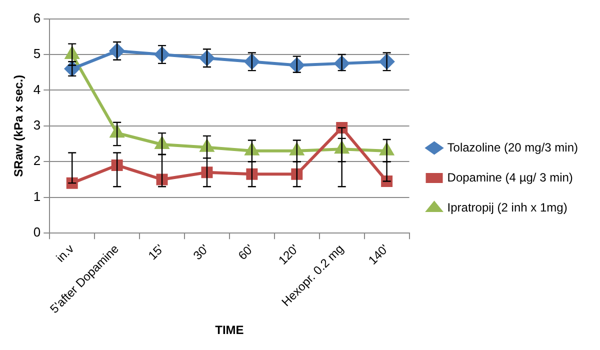 The width and height of the screenshot is (600, 350). What do you see at coordinates (229, 330) in the screenshot?
I see `x-axis-title: TIME` at bounding box center [229, 330].